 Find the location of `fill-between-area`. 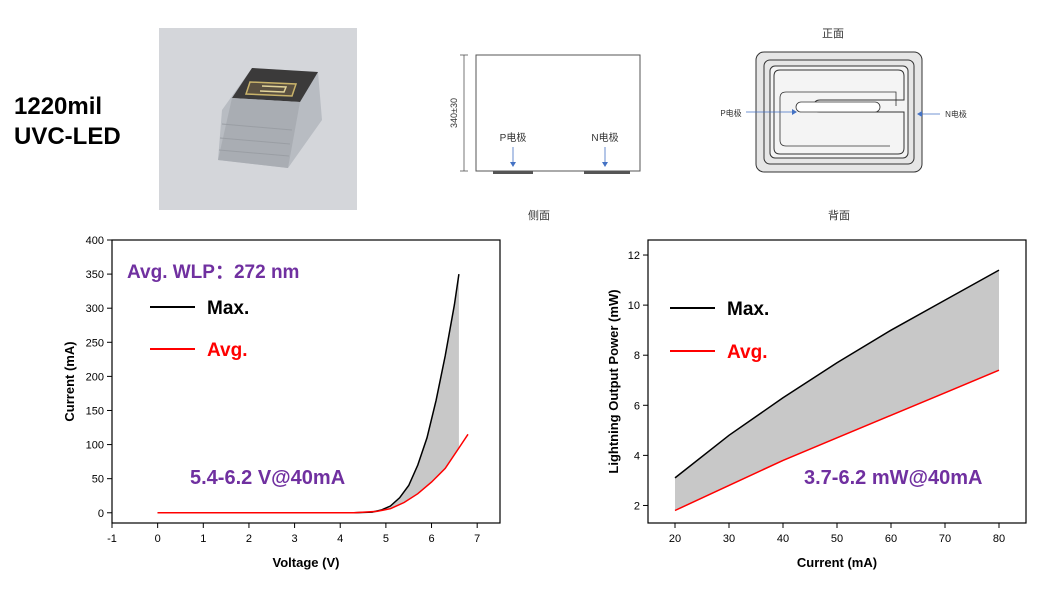

fill-between-area is located at coordinates (837, 390).